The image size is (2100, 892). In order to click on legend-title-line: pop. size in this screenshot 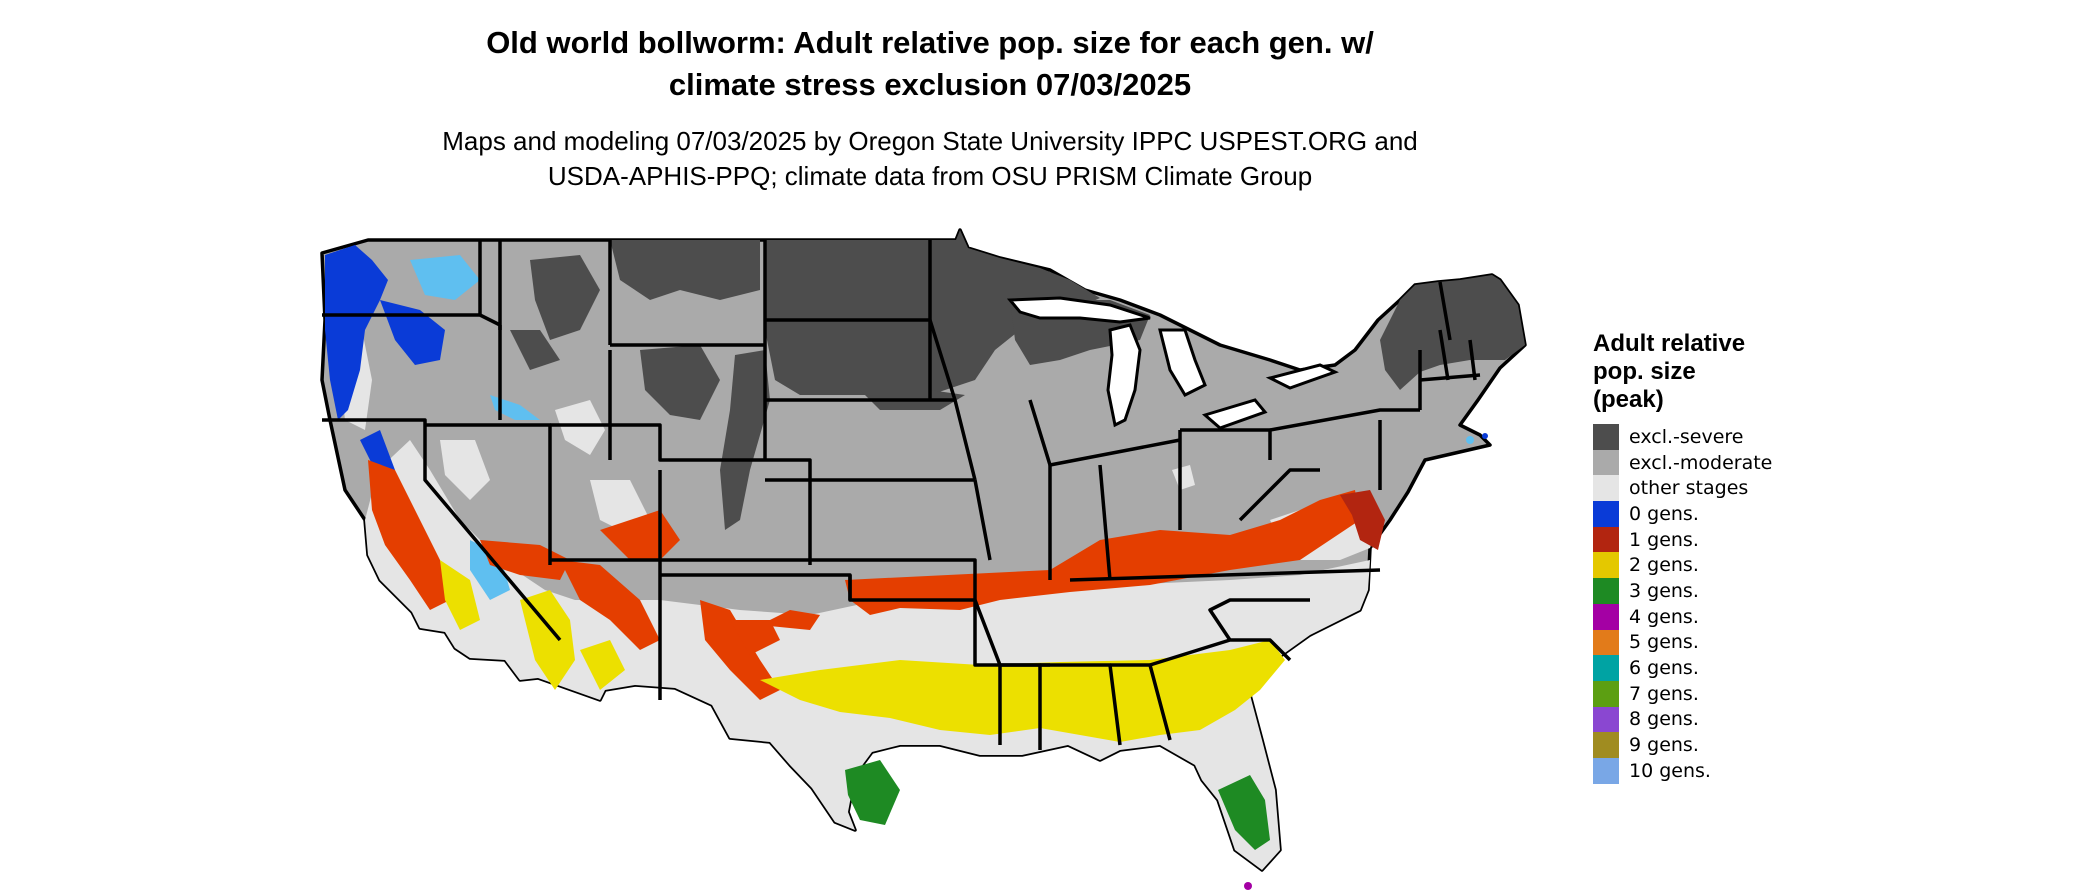, I will do `click(1644, 371)`.